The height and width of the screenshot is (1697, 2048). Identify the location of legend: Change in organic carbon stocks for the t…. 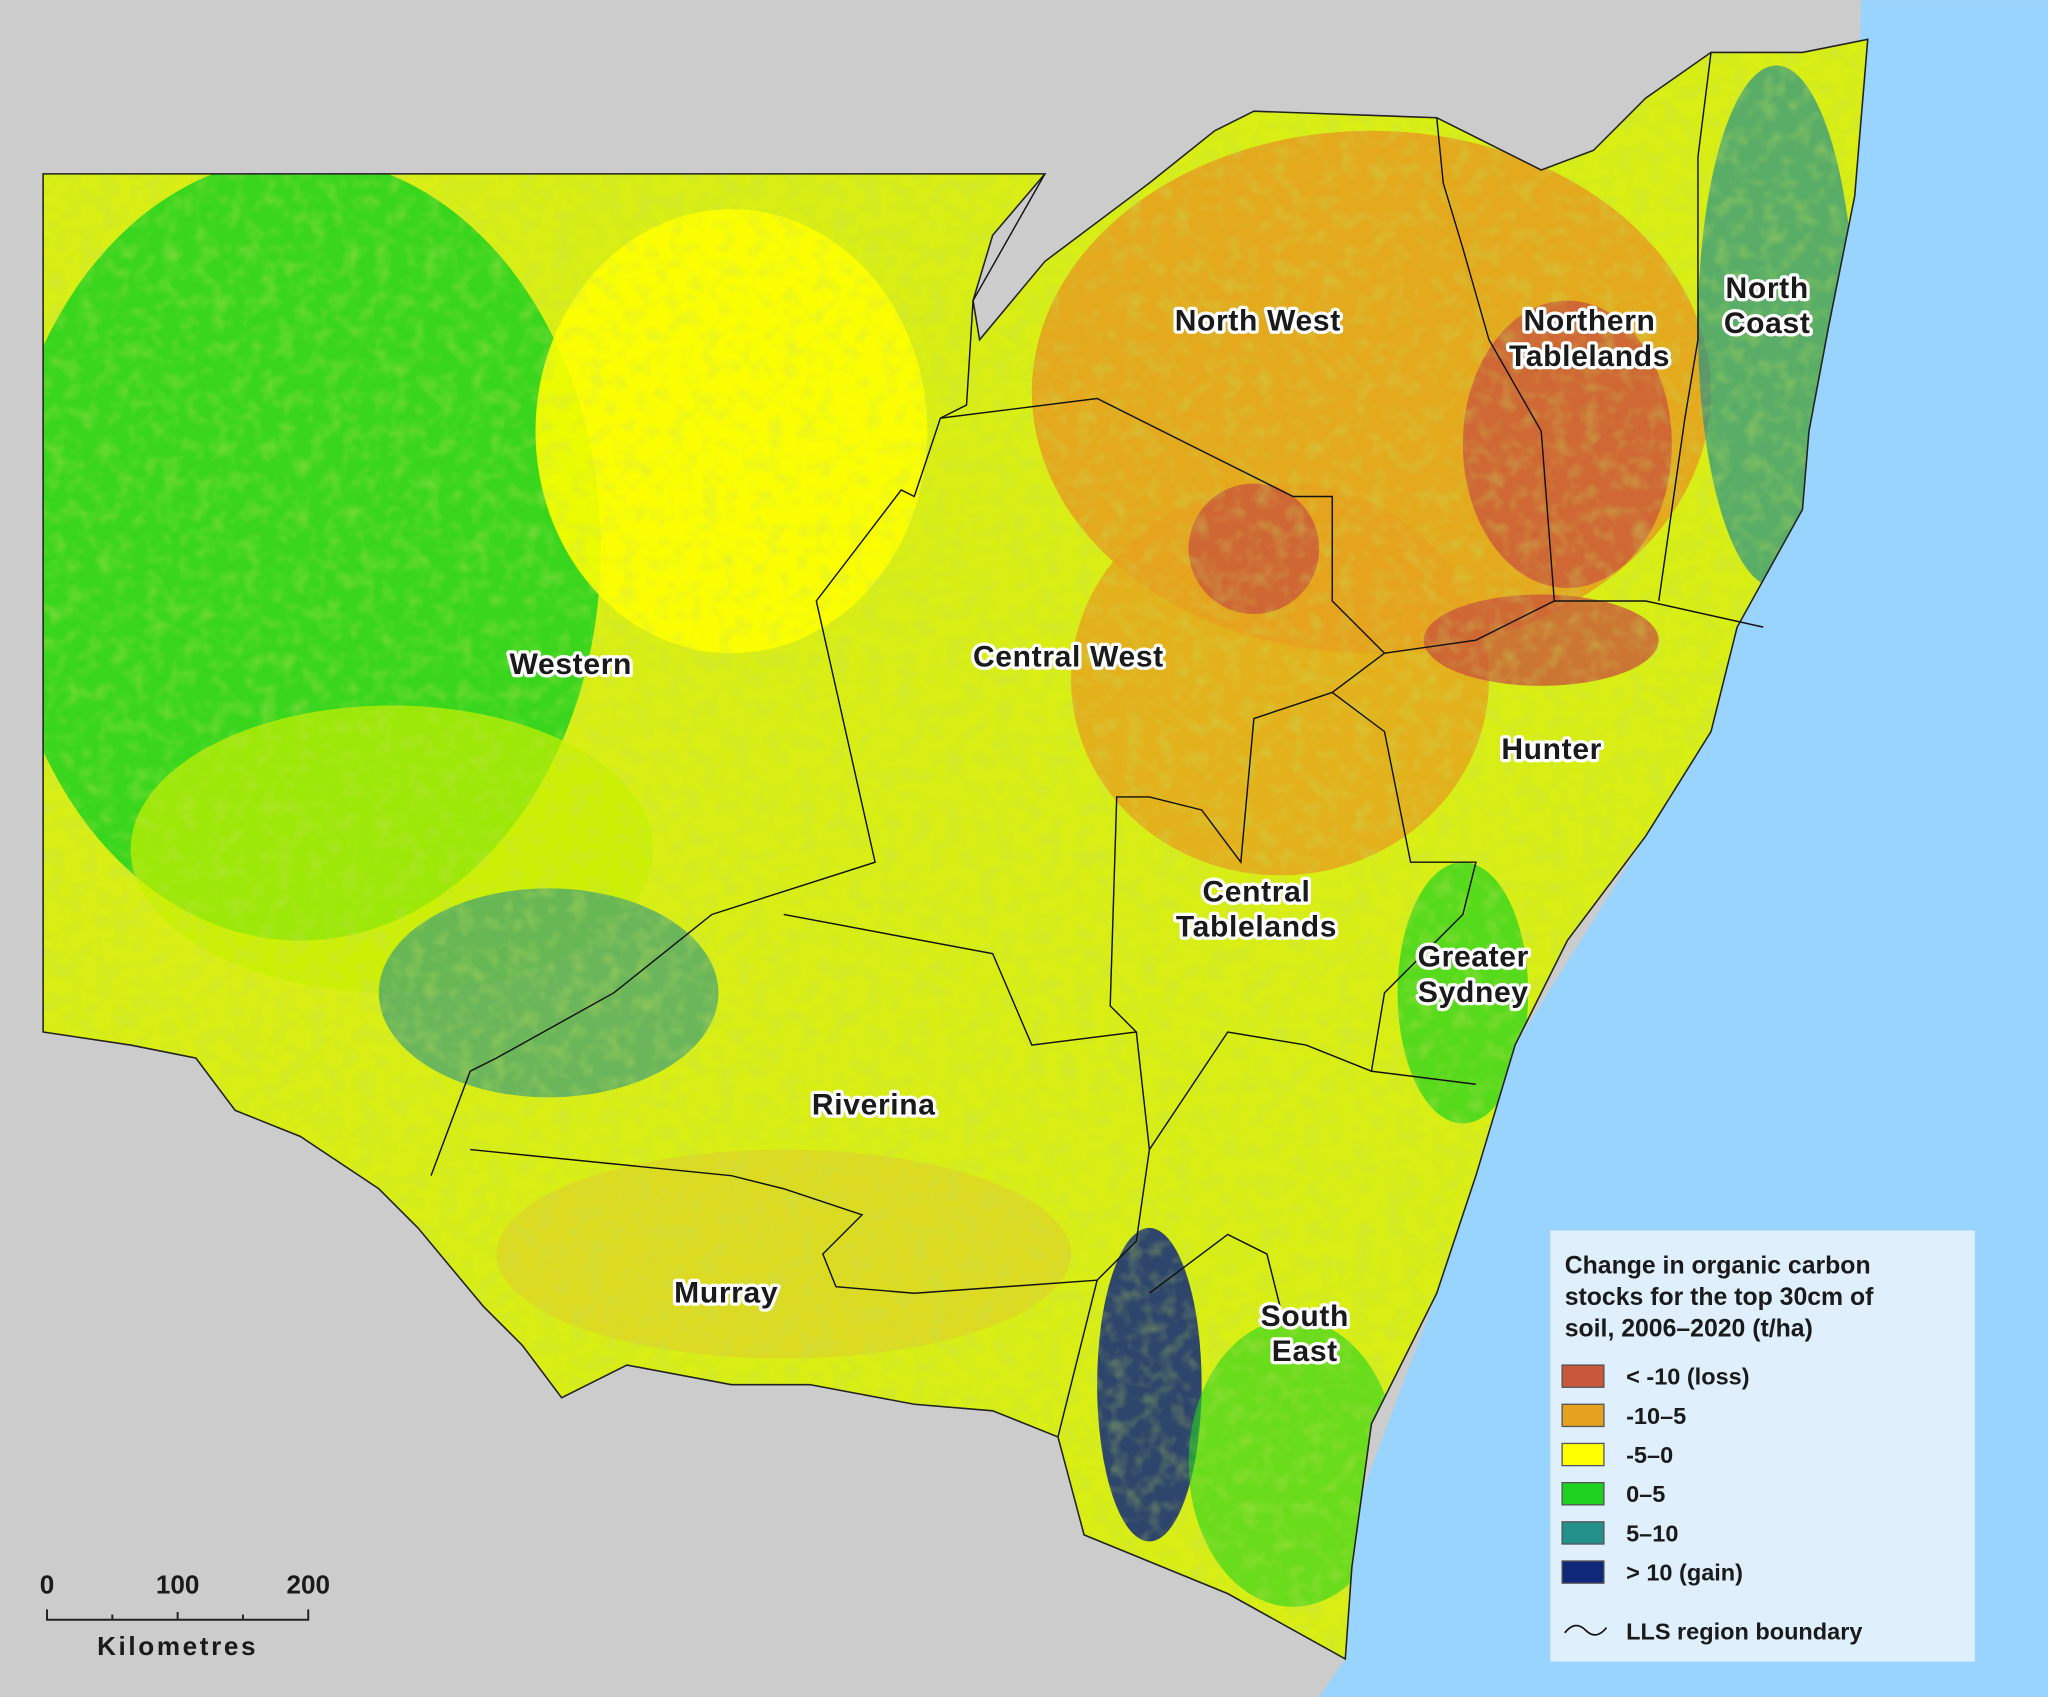
(1717, 1448).